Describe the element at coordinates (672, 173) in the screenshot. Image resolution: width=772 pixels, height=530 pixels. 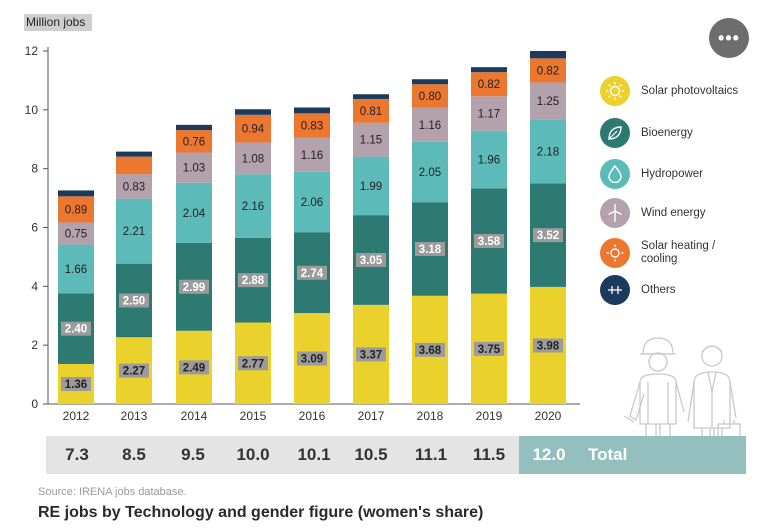
I see `legend-label: Hydropower` at that location.